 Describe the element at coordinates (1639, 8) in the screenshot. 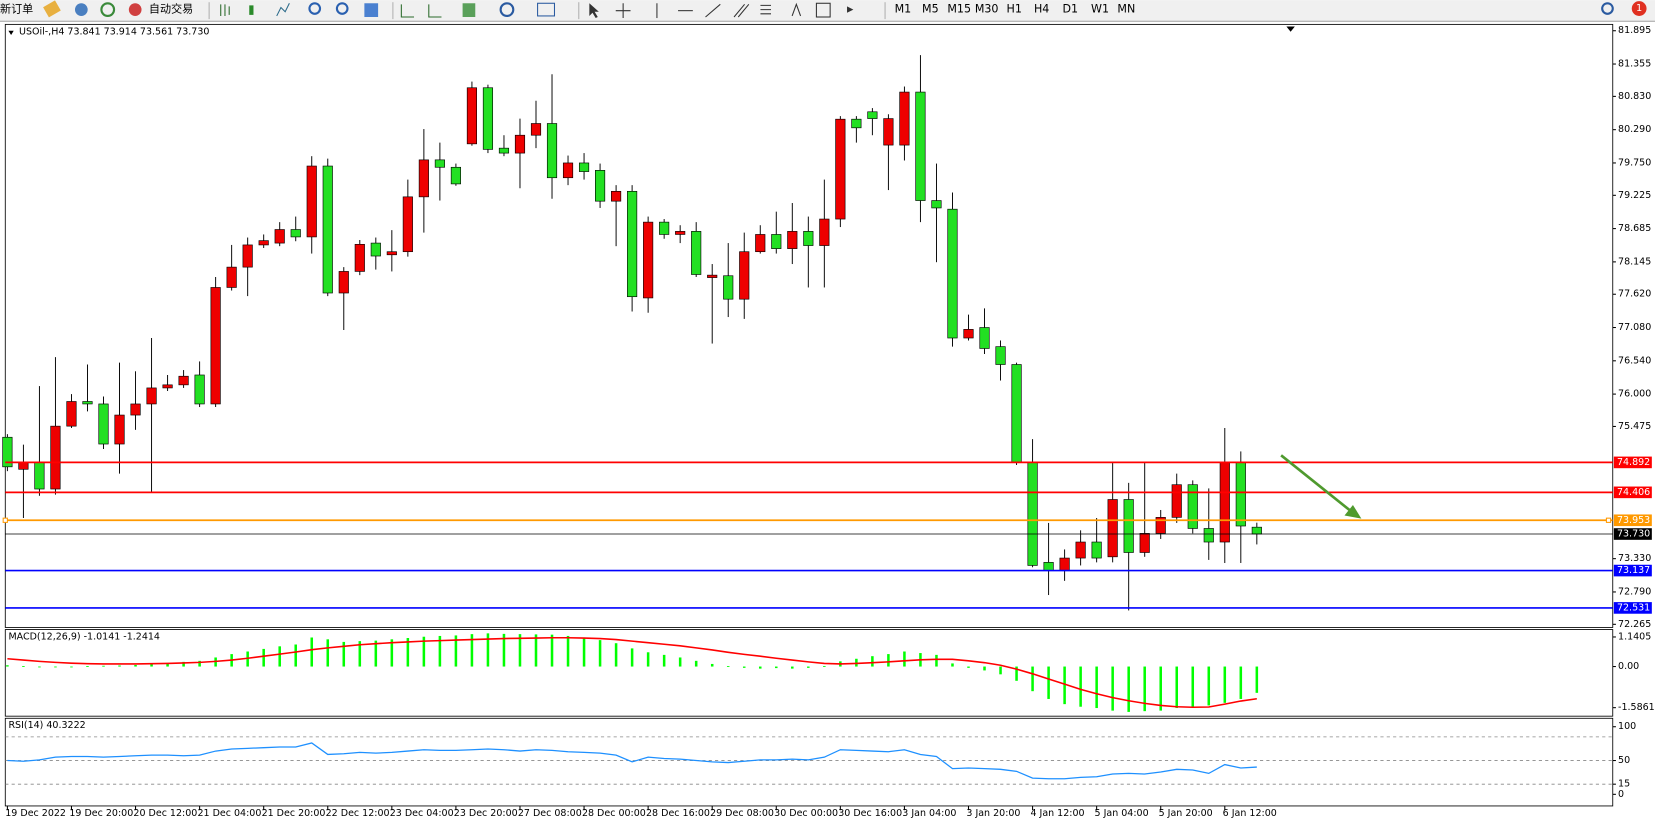

I see `notification-badge` at that location.